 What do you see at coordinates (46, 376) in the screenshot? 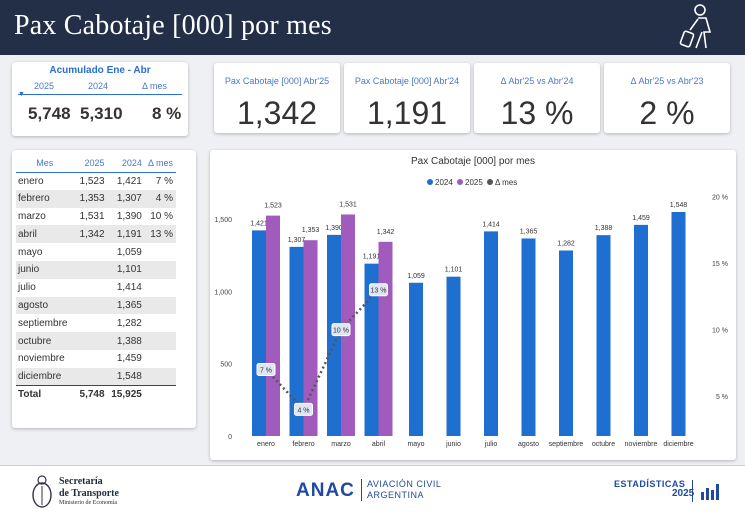
I see `table-cell: diciembre` at bounding box center [46, 376].